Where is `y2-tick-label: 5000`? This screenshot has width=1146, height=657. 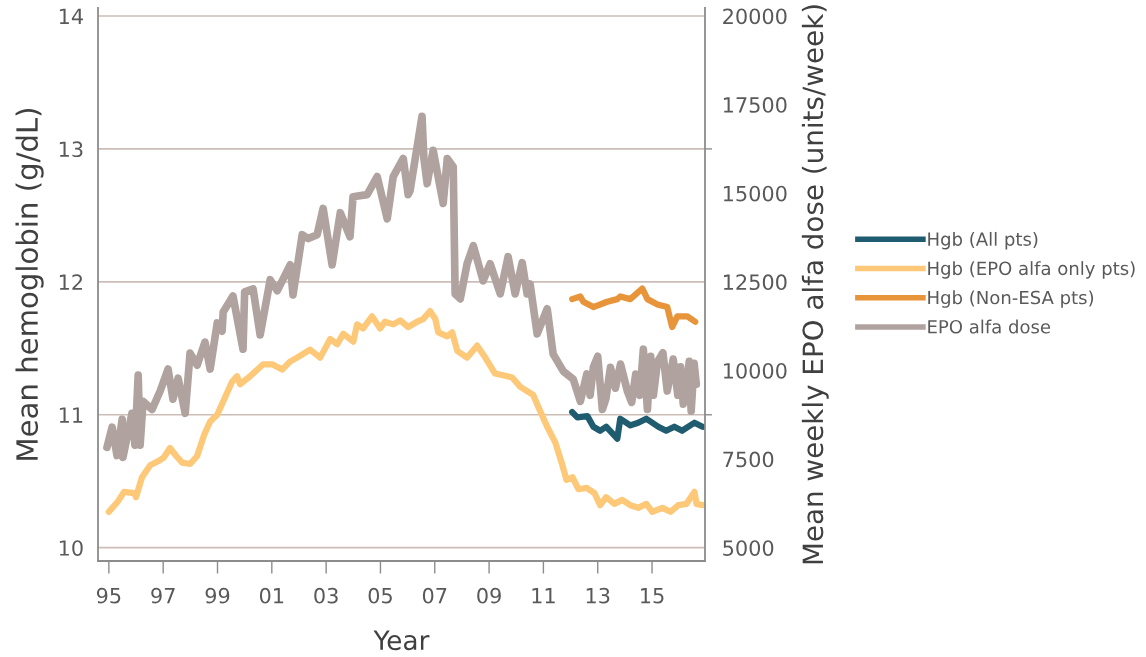
y2-tick-label: 5000 is located at coordinates (748, 548).